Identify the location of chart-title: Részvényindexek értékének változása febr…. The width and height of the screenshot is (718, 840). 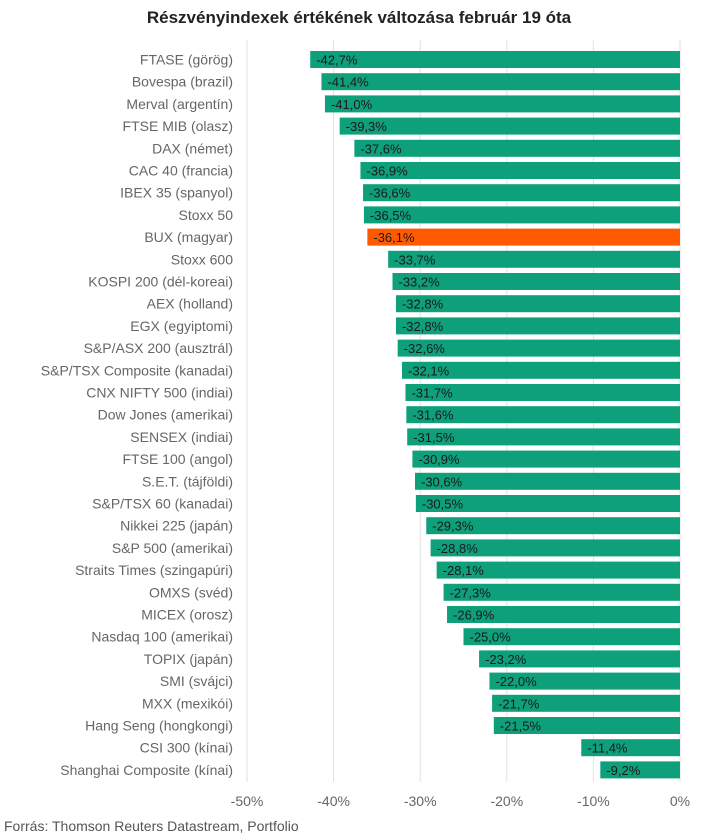
(359, 17).